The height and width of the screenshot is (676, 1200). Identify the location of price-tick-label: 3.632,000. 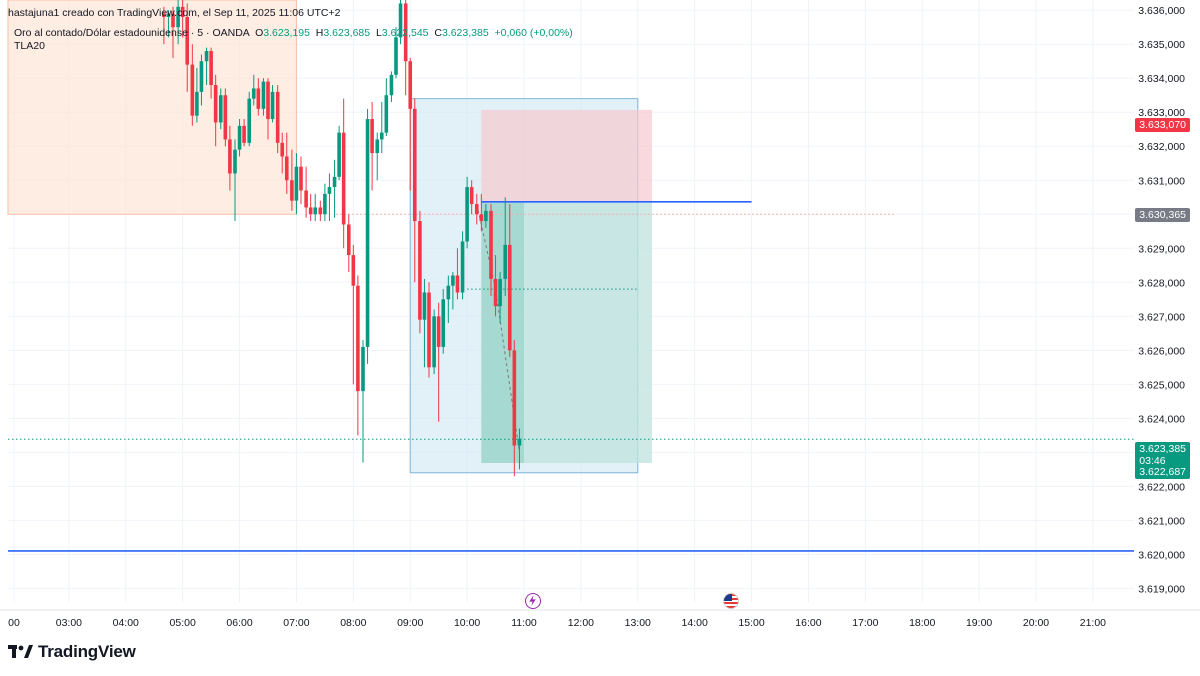
(1161, 147).